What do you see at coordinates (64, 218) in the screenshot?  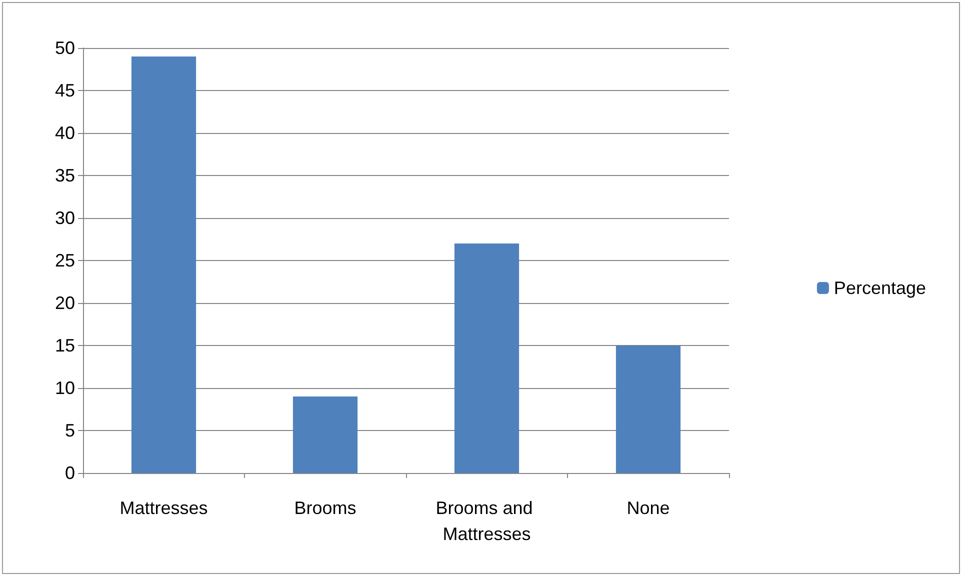 I see `y-tick-label: 30` at bounding box center [64, 218].